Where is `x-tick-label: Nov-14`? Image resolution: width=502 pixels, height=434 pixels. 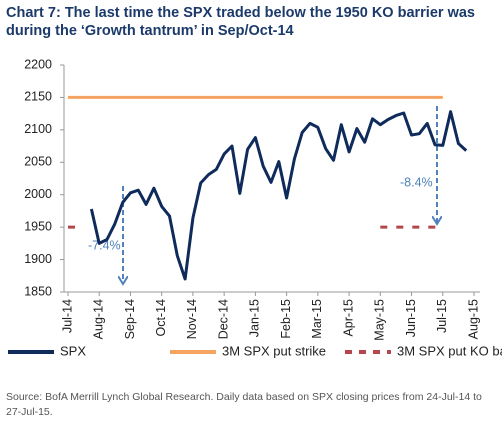
x-tick-label: Nov-14 is located at coordinates (192, 319).